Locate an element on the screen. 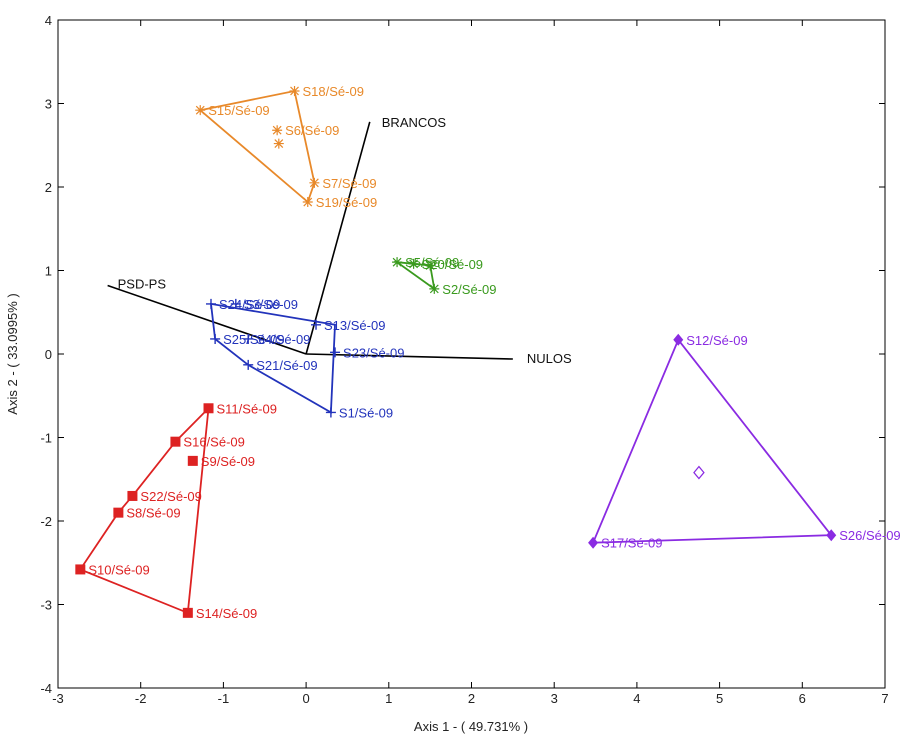 This screenshot has width=924, height=735. y-axis-label: Axis 2 - ( 33.0995% ) is located at coordinates (12, 353).